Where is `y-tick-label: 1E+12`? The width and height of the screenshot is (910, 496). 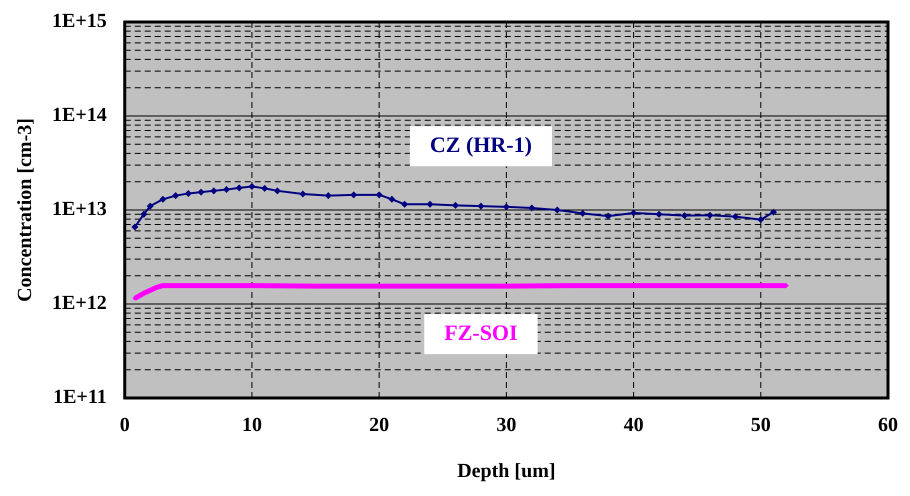
y-tick-label: 1E+12 is located at coordinates (79, 303).